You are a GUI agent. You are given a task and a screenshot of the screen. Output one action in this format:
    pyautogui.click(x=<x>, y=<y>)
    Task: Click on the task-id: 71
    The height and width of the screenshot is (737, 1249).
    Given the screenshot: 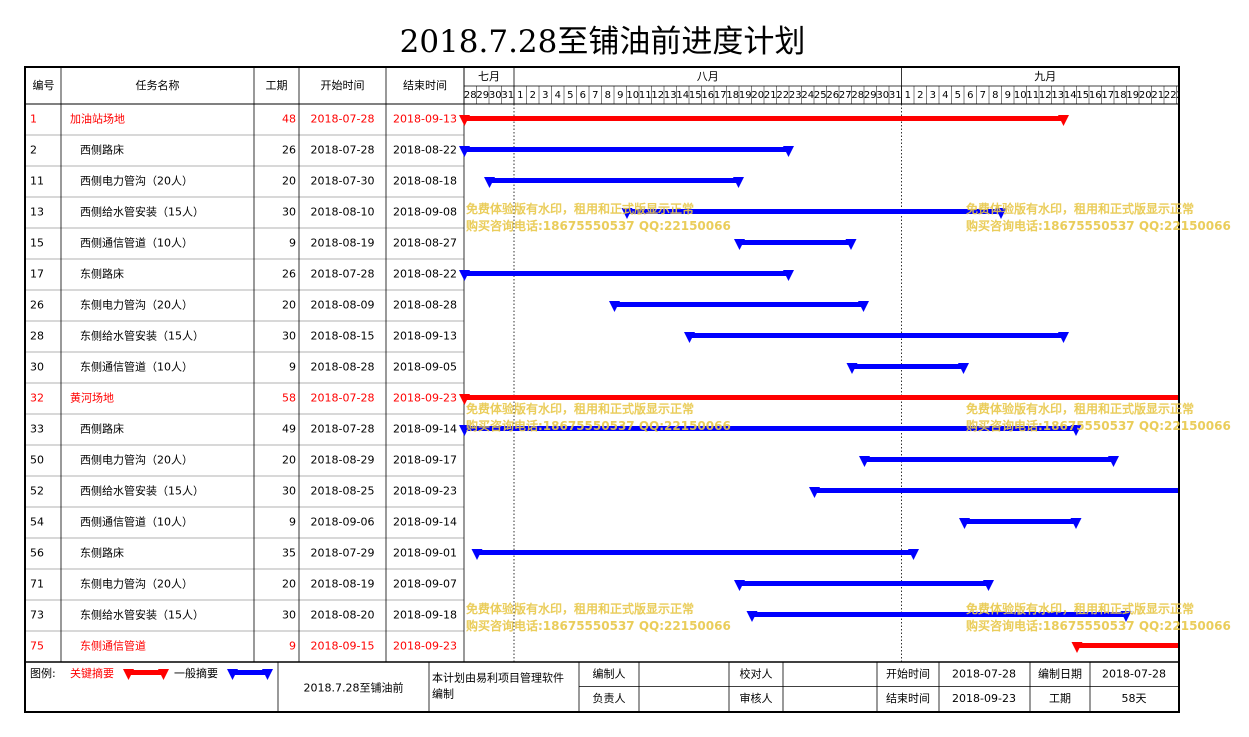 What is the action you would take?
    pyautogui.click(x=37, y=584)
    